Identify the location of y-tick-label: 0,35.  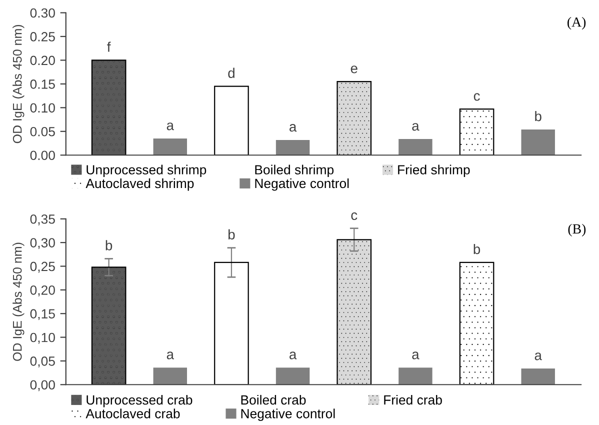
(42, 220).